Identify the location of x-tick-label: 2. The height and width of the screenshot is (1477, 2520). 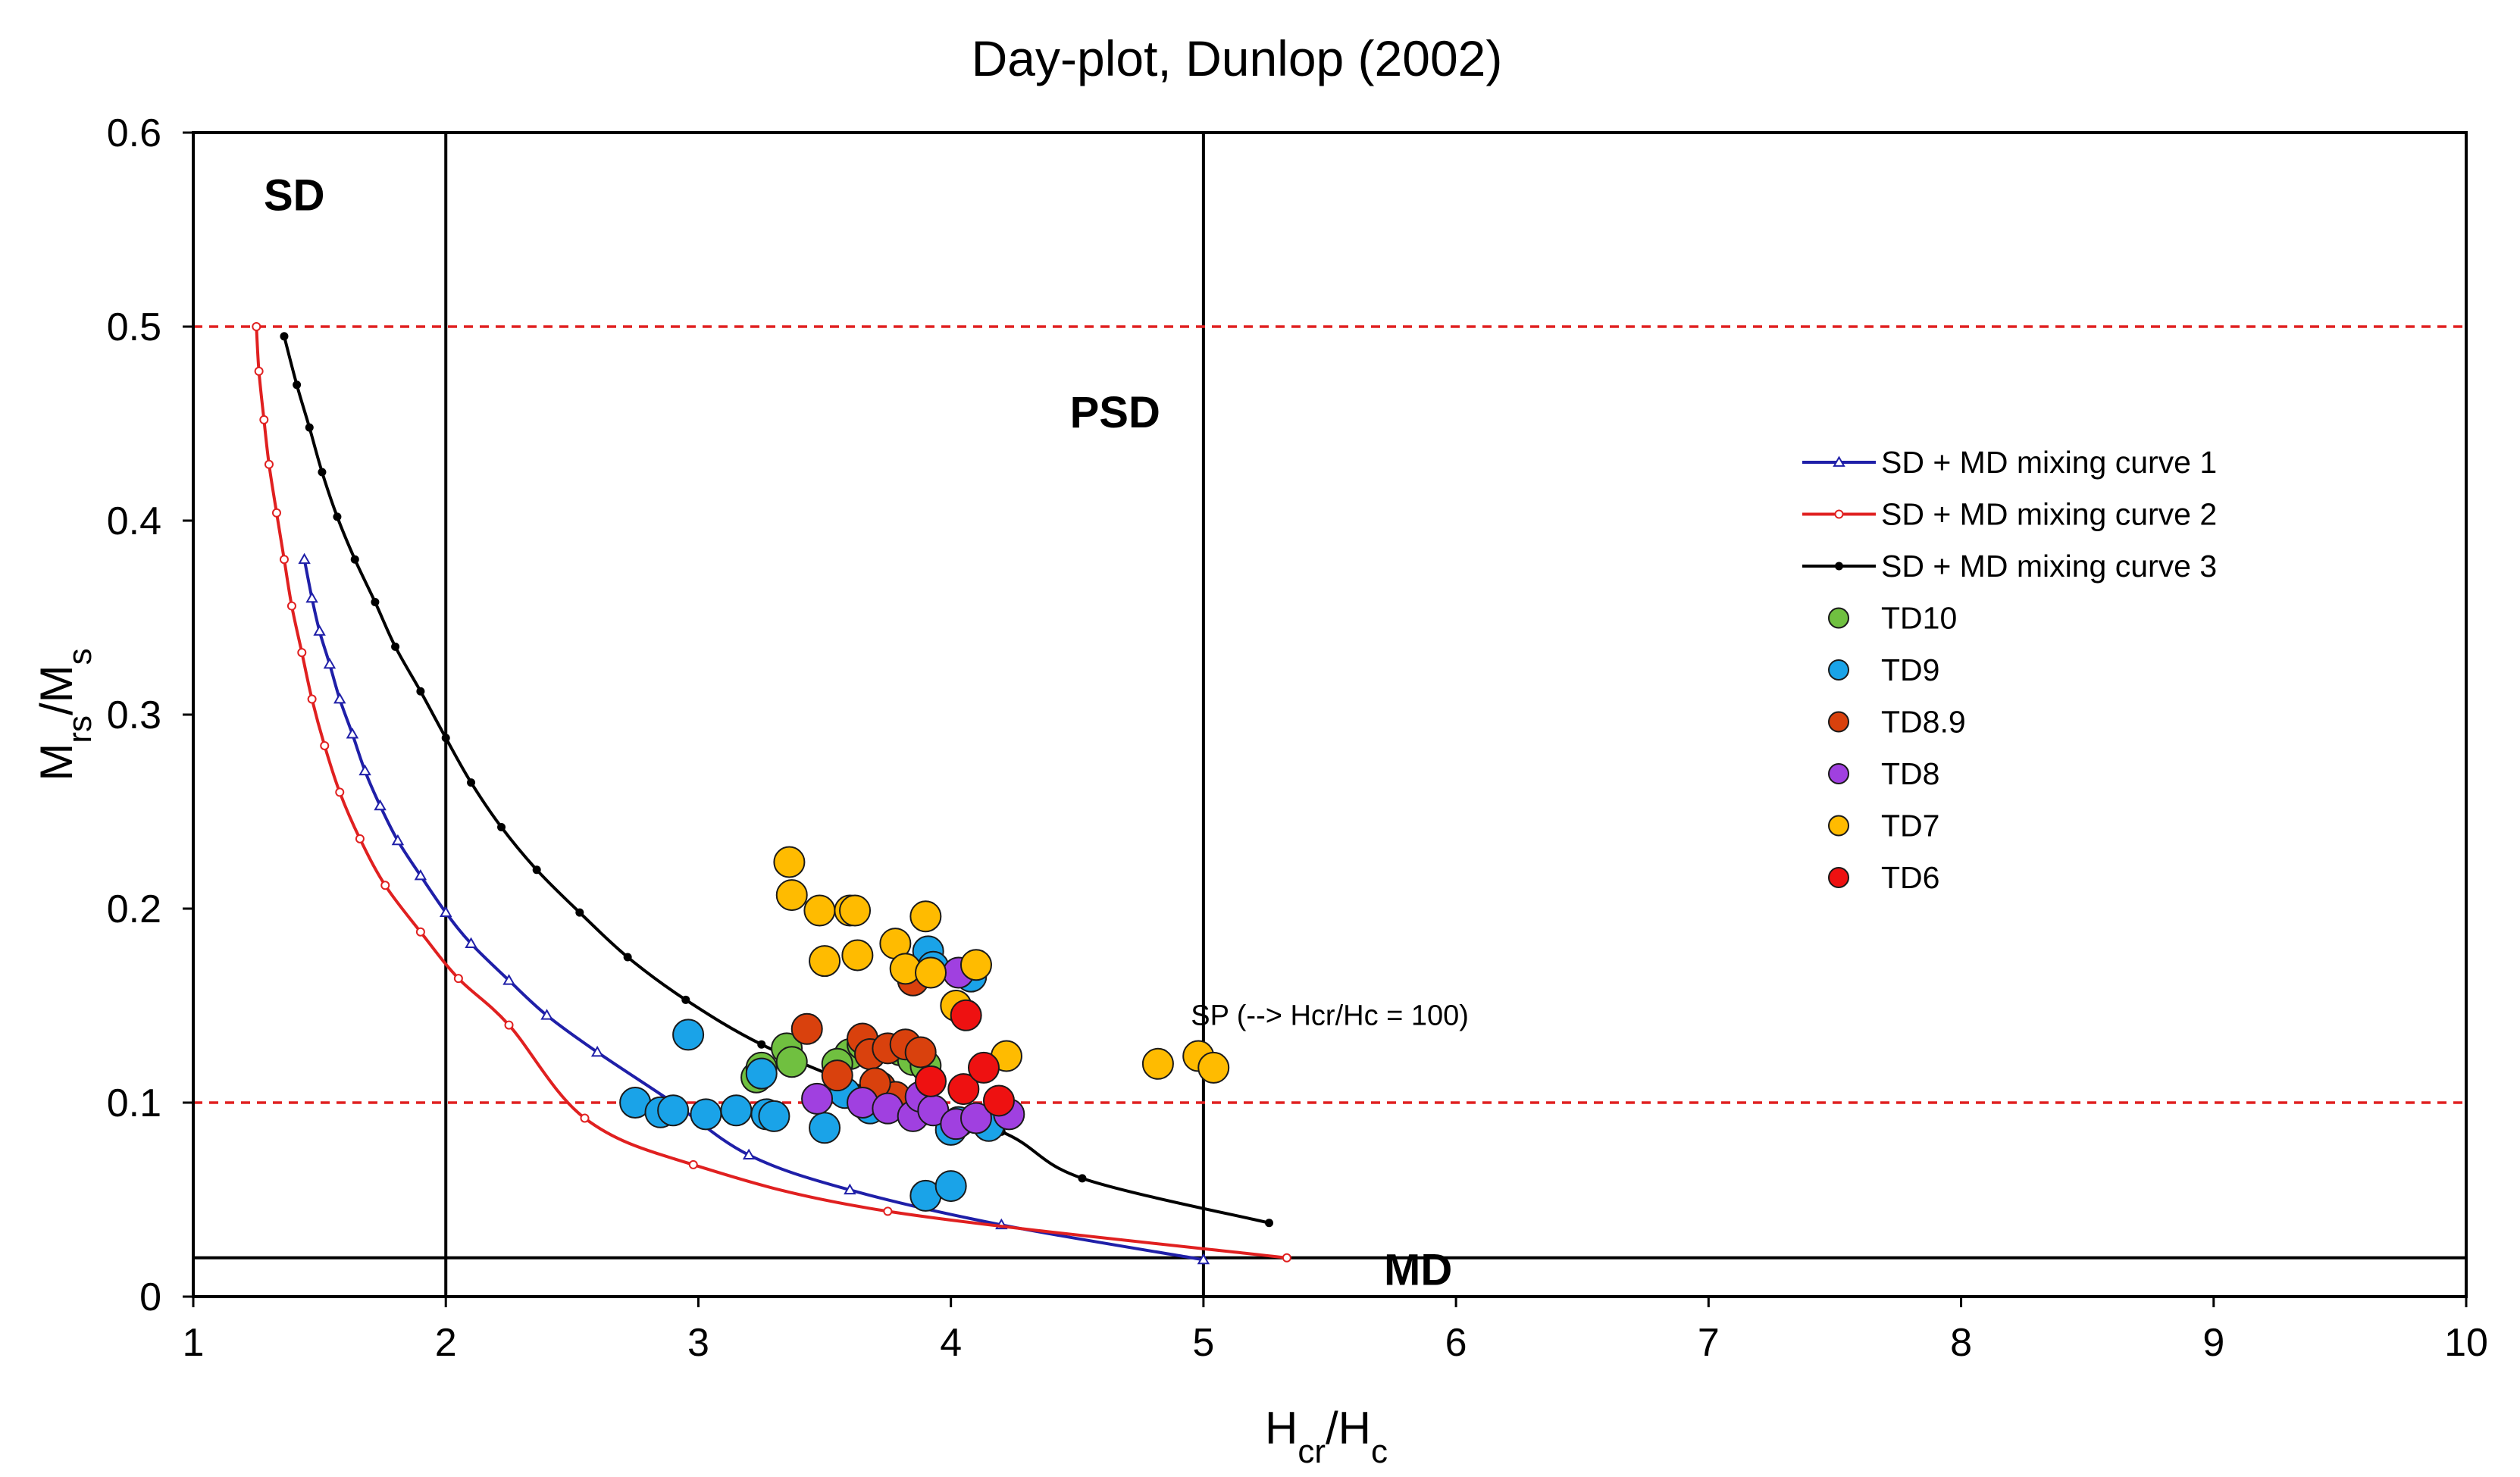
(446, 1343).